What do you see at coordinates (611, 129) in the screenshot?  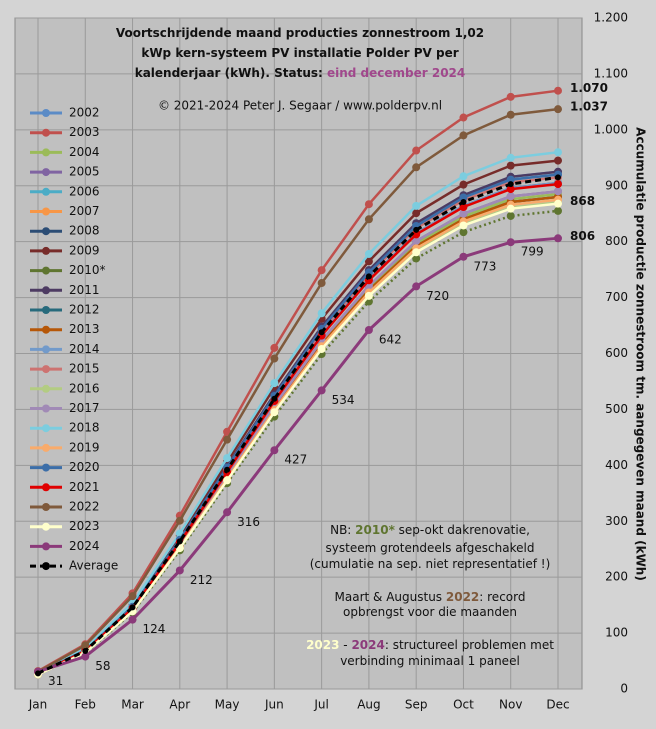 I see `y-tick-label: 1.000` at bounding box center [611, 129].